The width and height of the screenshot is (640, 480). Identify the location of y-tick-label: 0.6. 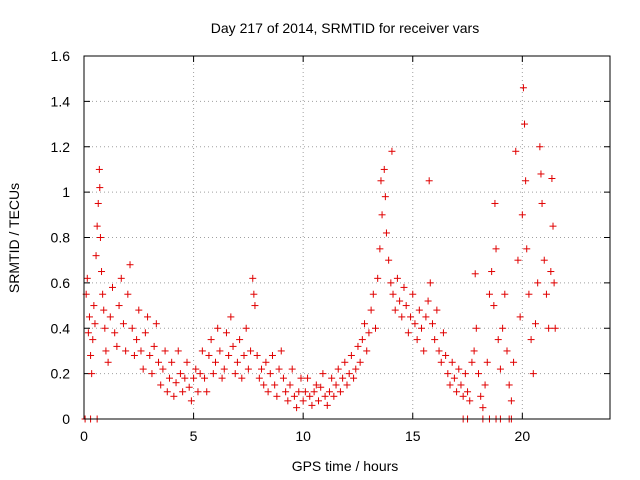
(61, 283).